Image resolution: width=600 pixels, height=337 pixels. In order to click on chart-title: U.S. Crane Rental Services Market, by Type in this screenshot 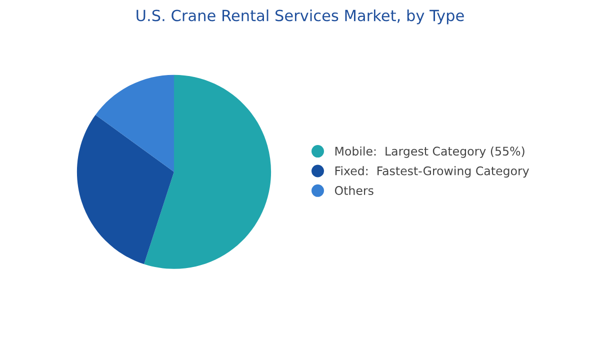, I will do `click(300, 16)`.